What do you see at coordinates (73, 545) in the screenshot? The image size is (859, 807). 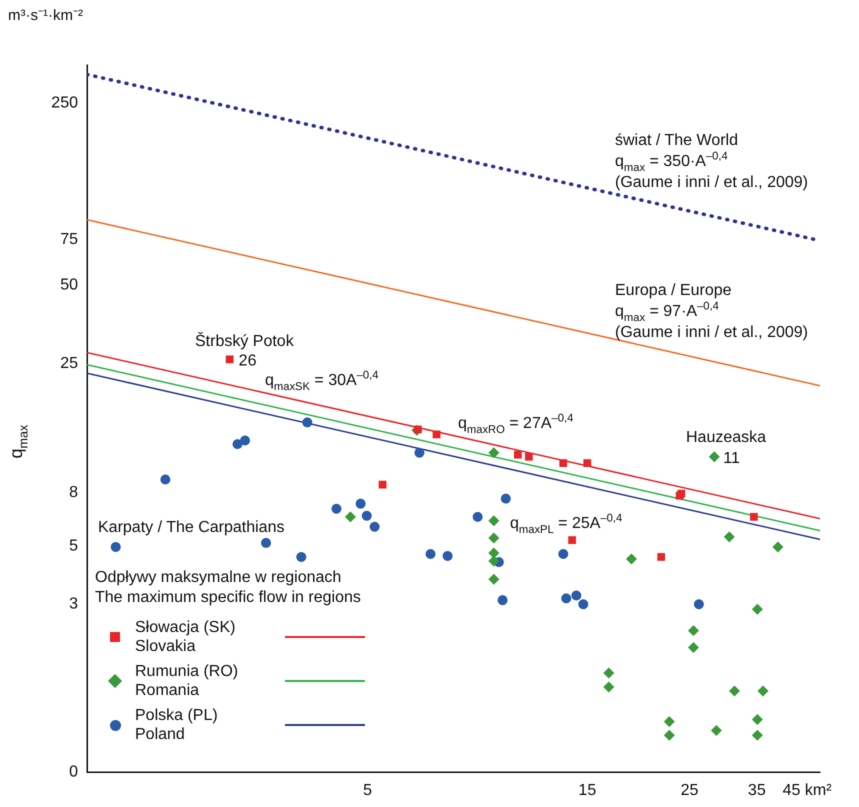 I see `y-tick-label: 5` at bounding box center [73, 545].